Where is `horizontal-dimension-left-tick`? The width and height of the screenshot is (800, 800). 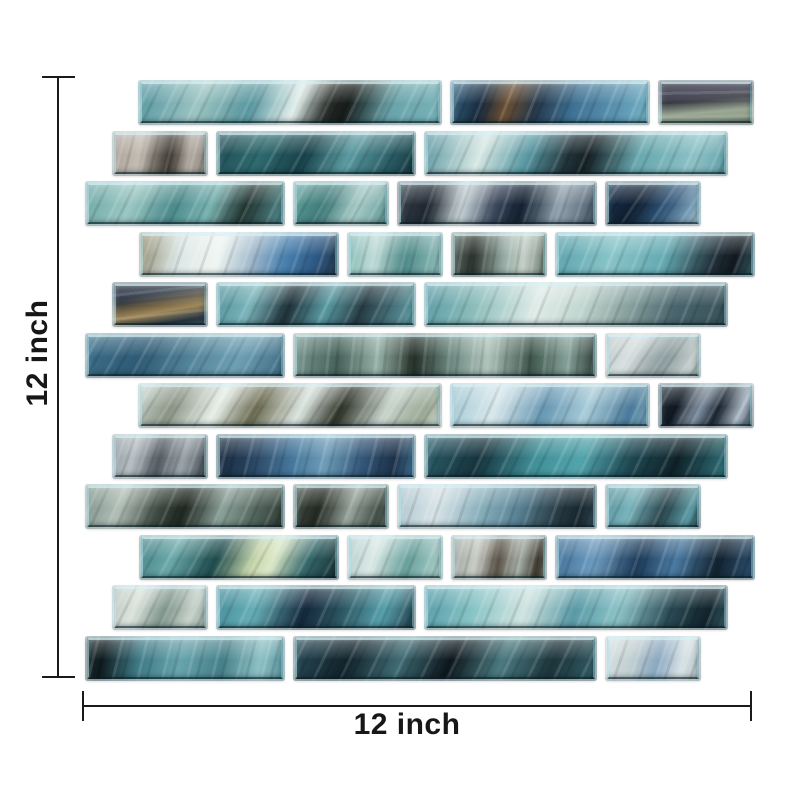 horizontal-dimension-left-tick is located at coordinates (83, 706).